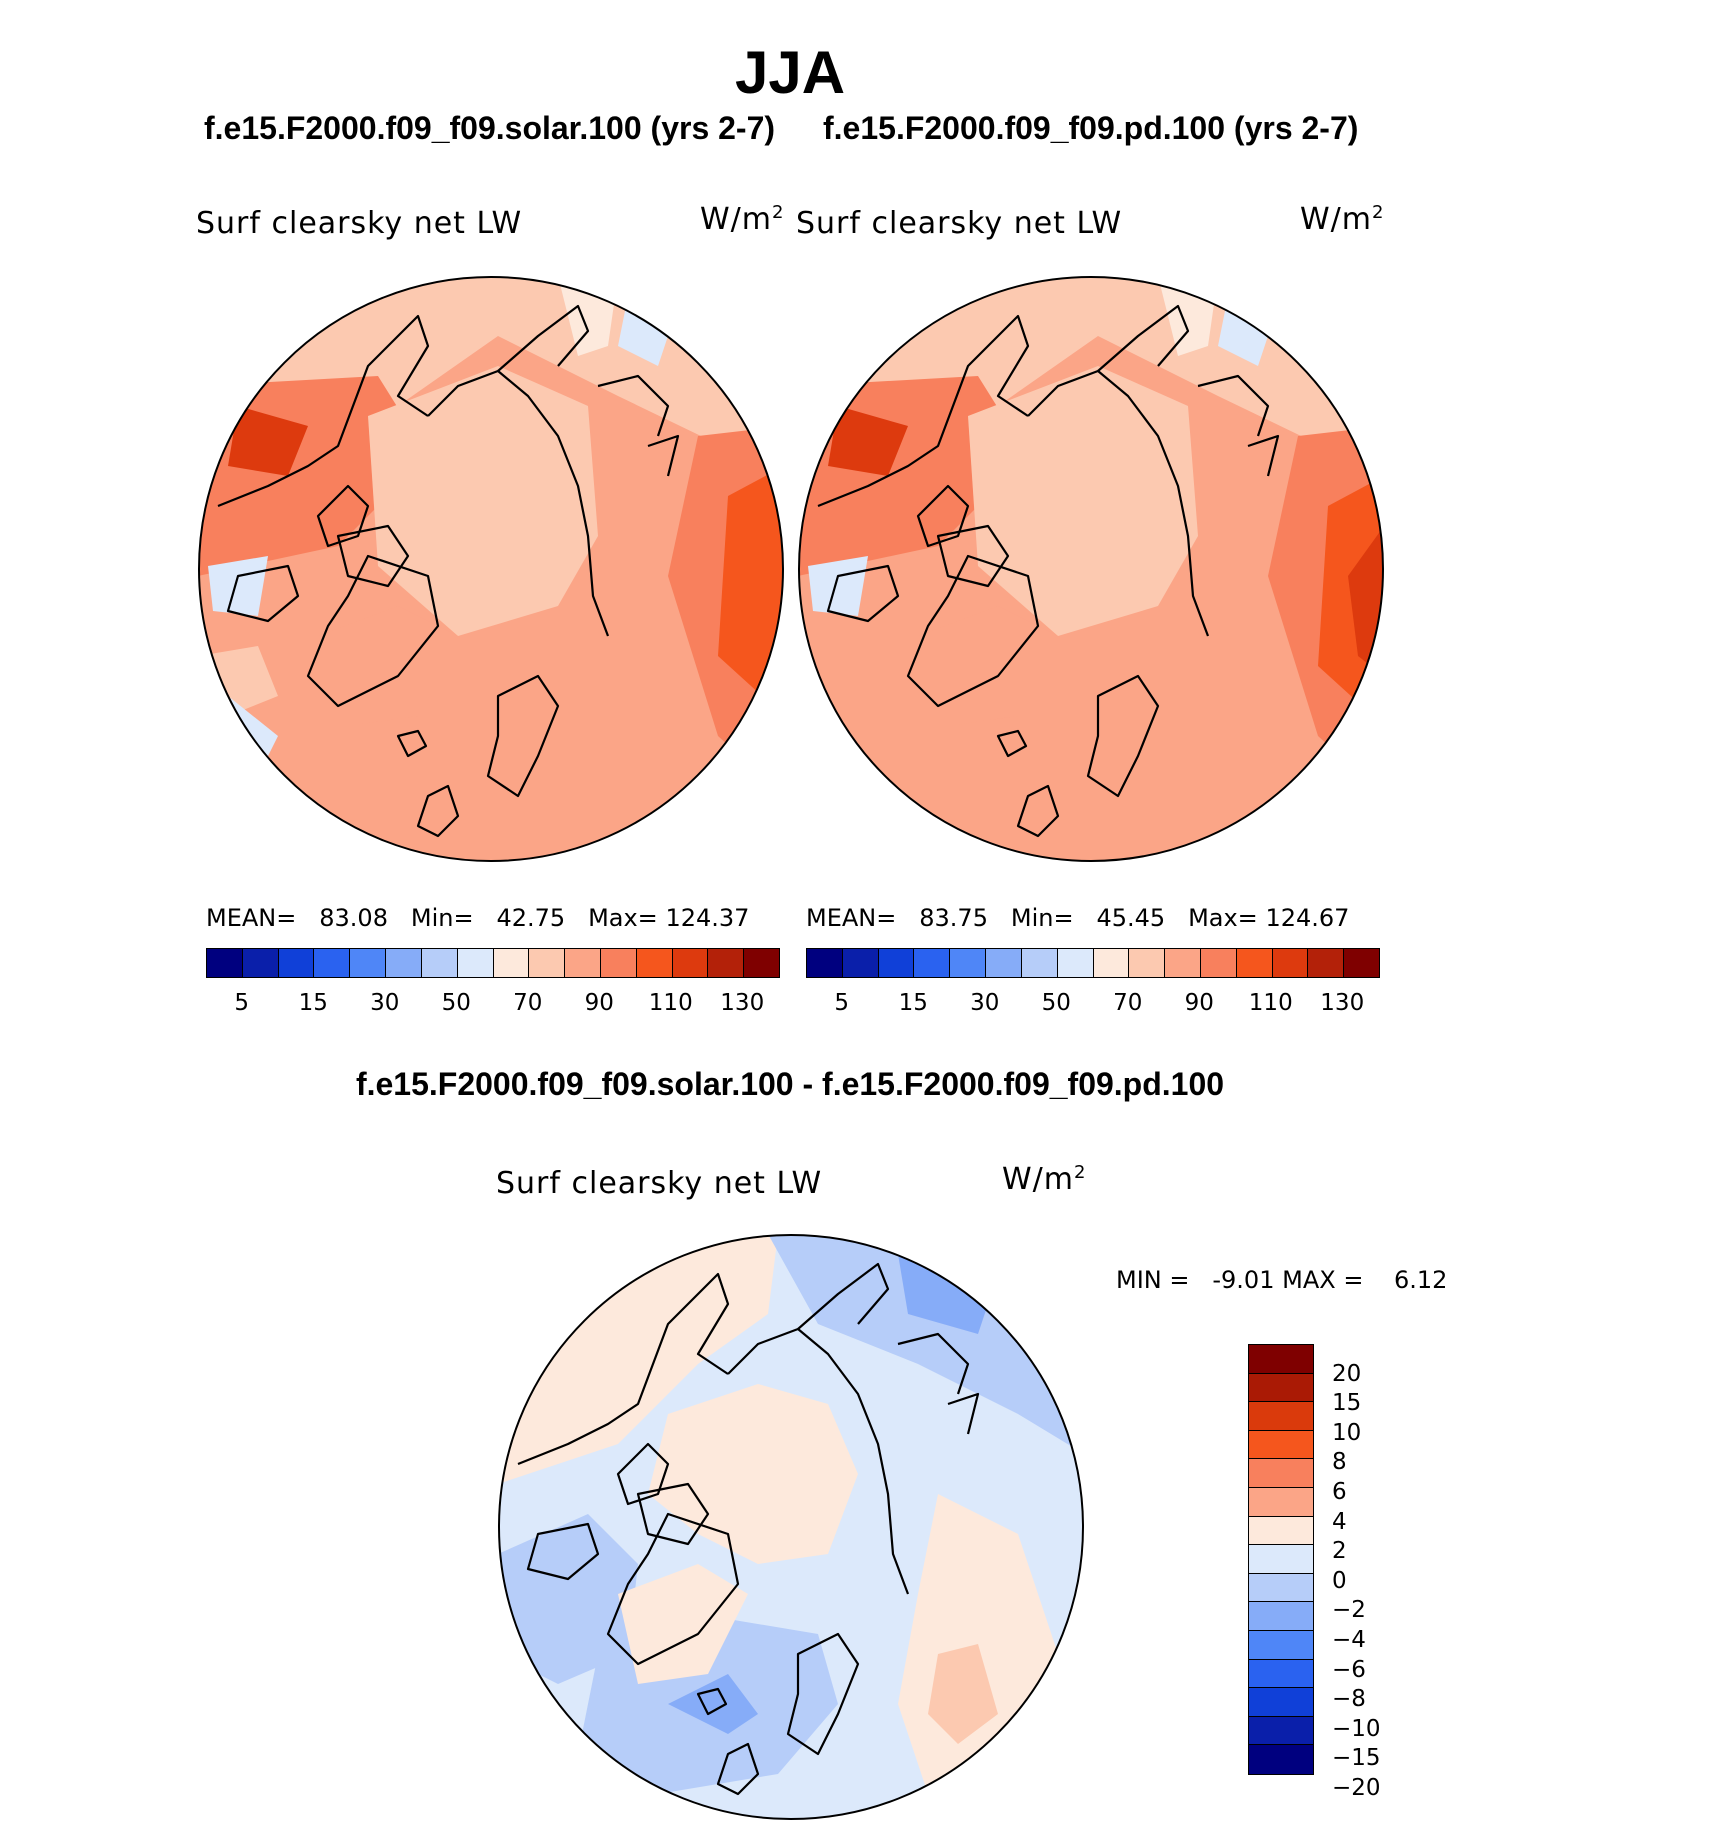 The image size is (1710, 1840). I want to click on stats-left: MEAN= 83.08 Min= 42.75 Max= 124.37, so click(478, 918).